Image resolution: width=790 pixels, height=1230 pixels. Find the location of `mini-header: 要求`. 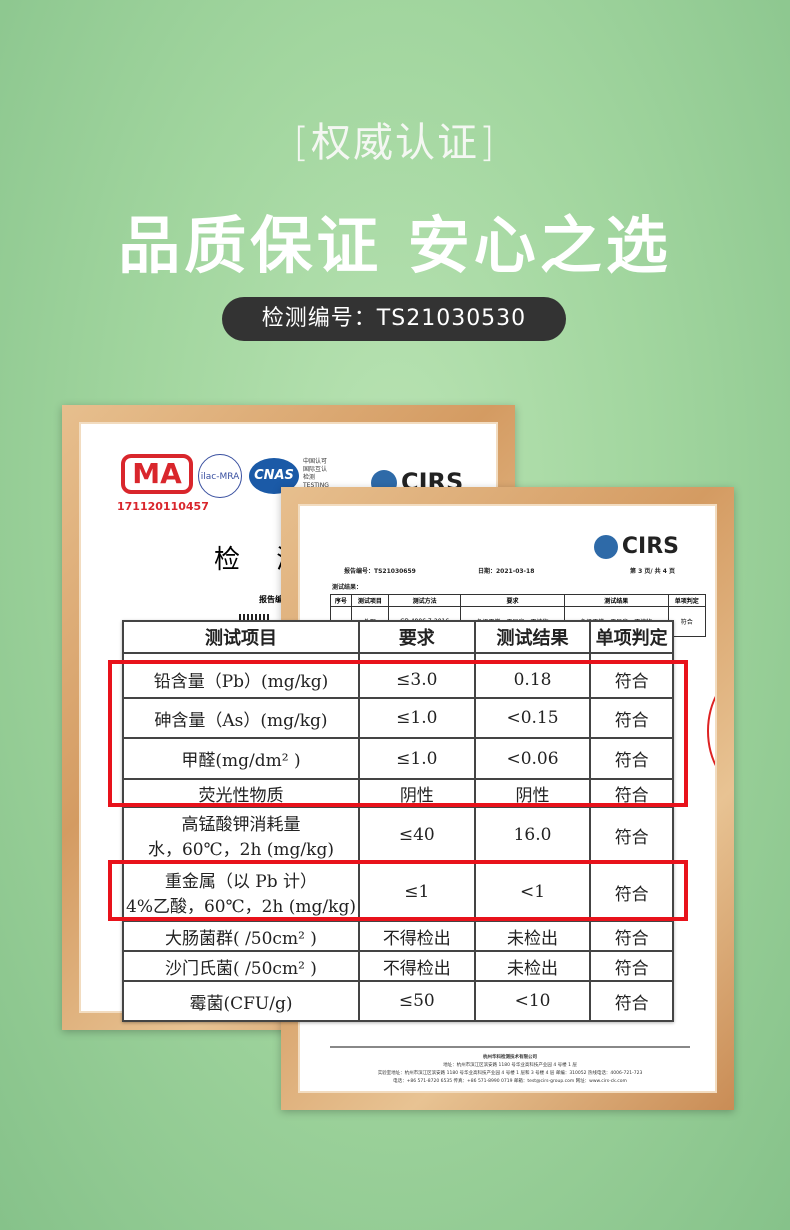

mini-header: 要求 is located at coordinates (512, 600).